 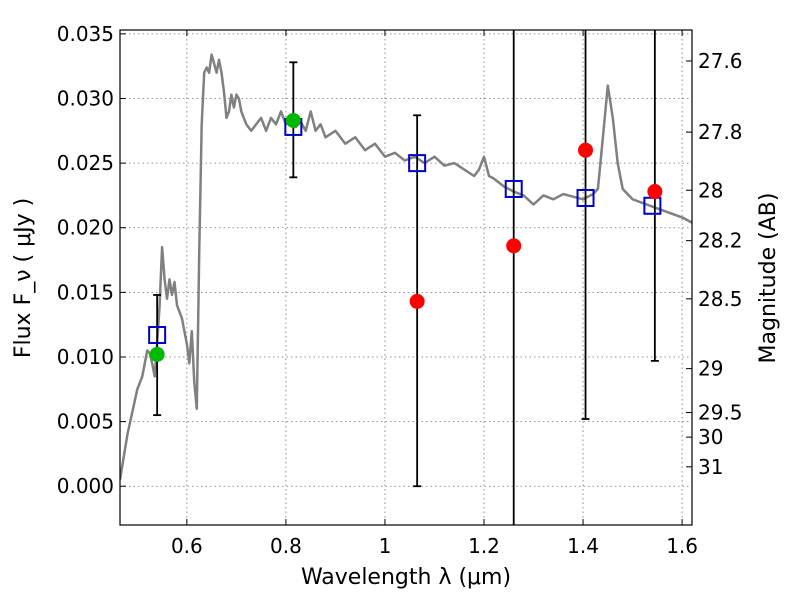 I want to click on x-tick-label: 0.8, so click(x=286, y=546).